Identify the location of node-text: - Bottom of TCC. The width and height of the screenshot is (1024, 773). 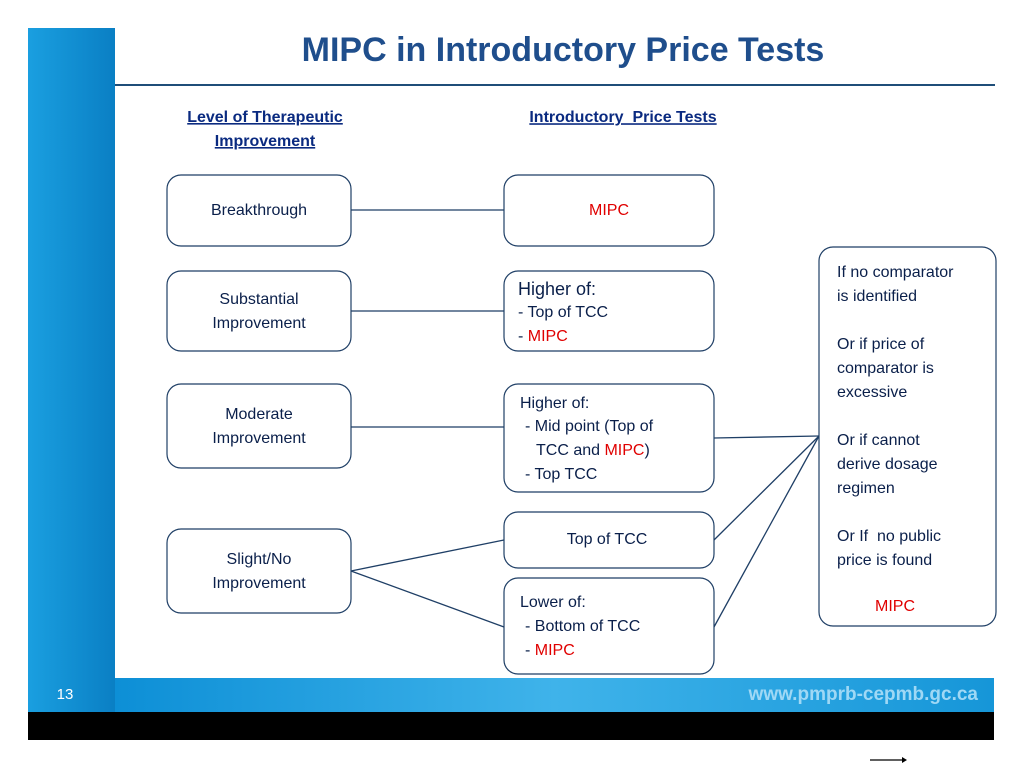
(582, 626).